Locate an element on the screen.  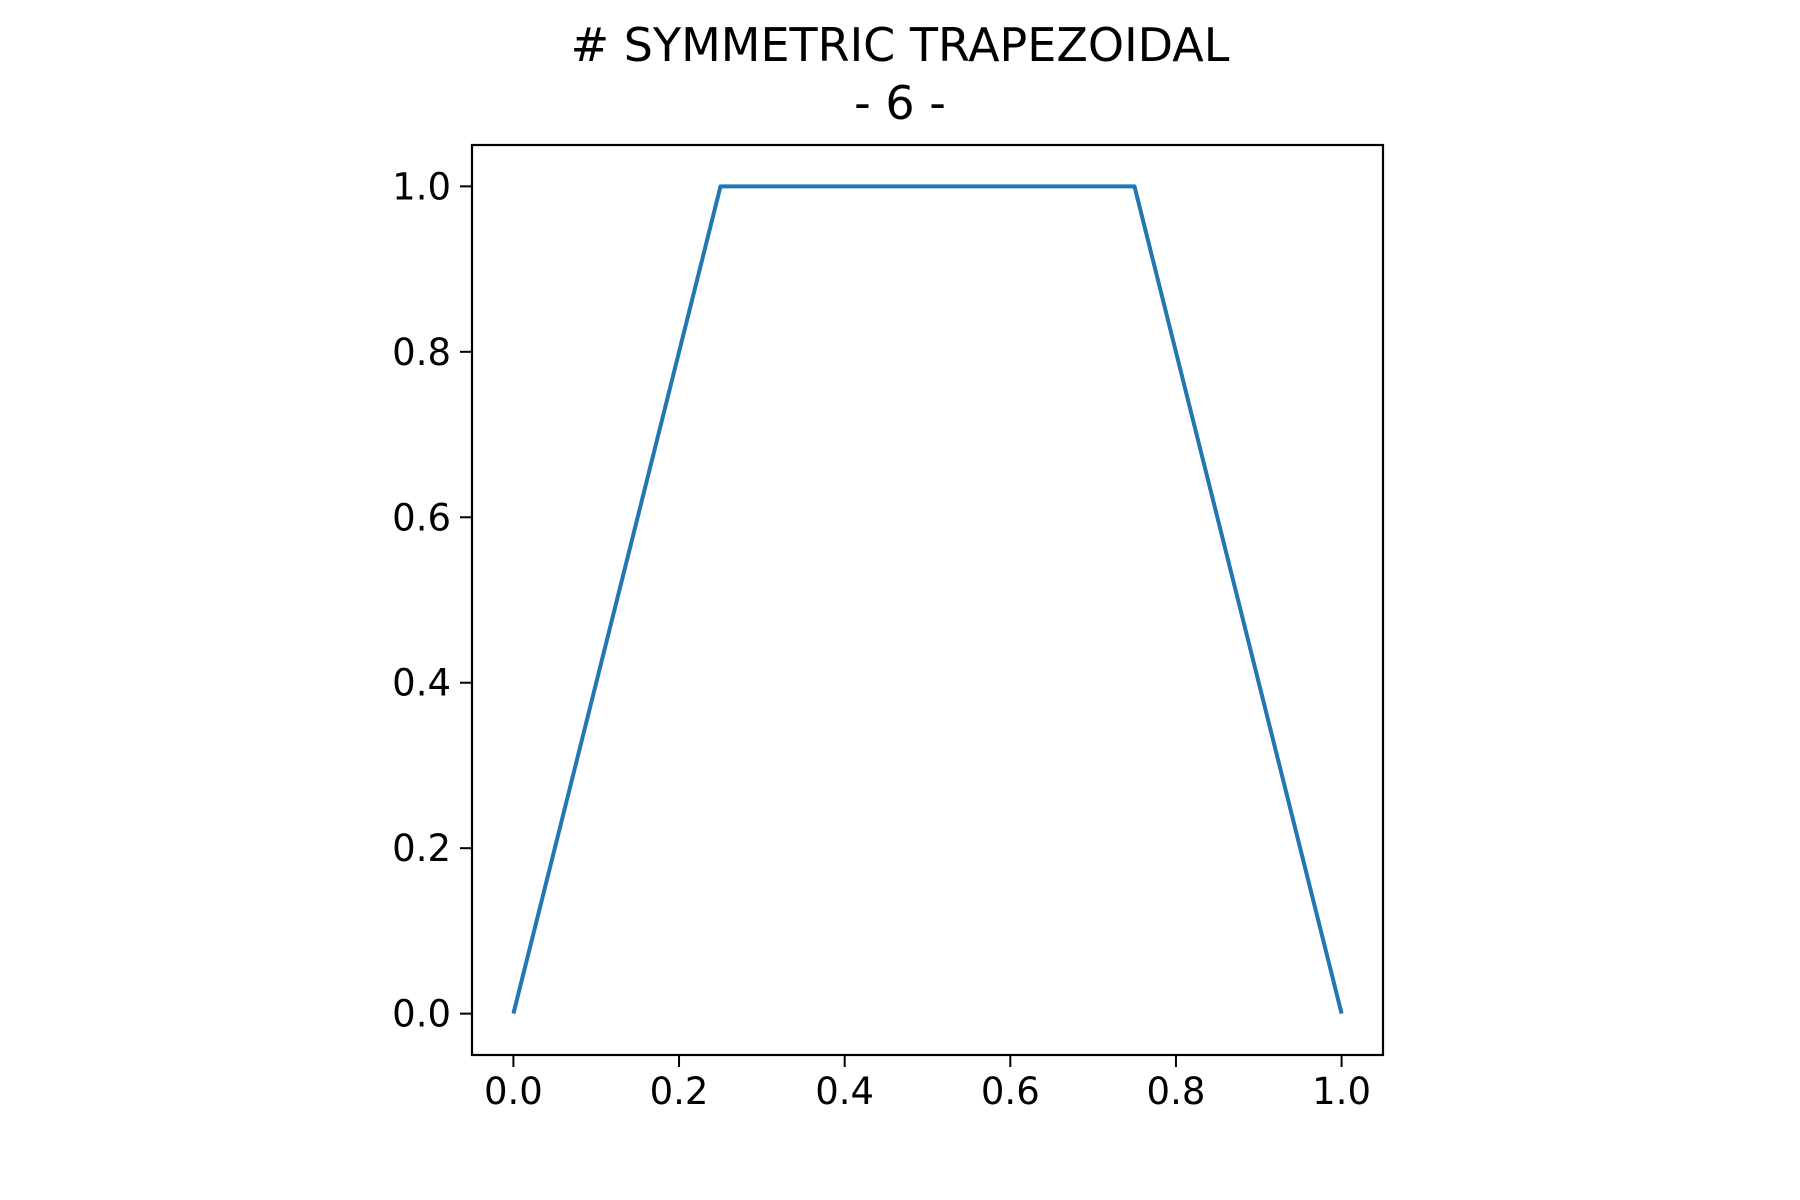
x-tick-label: 0.6 is located at coordinates (1010, 1091).